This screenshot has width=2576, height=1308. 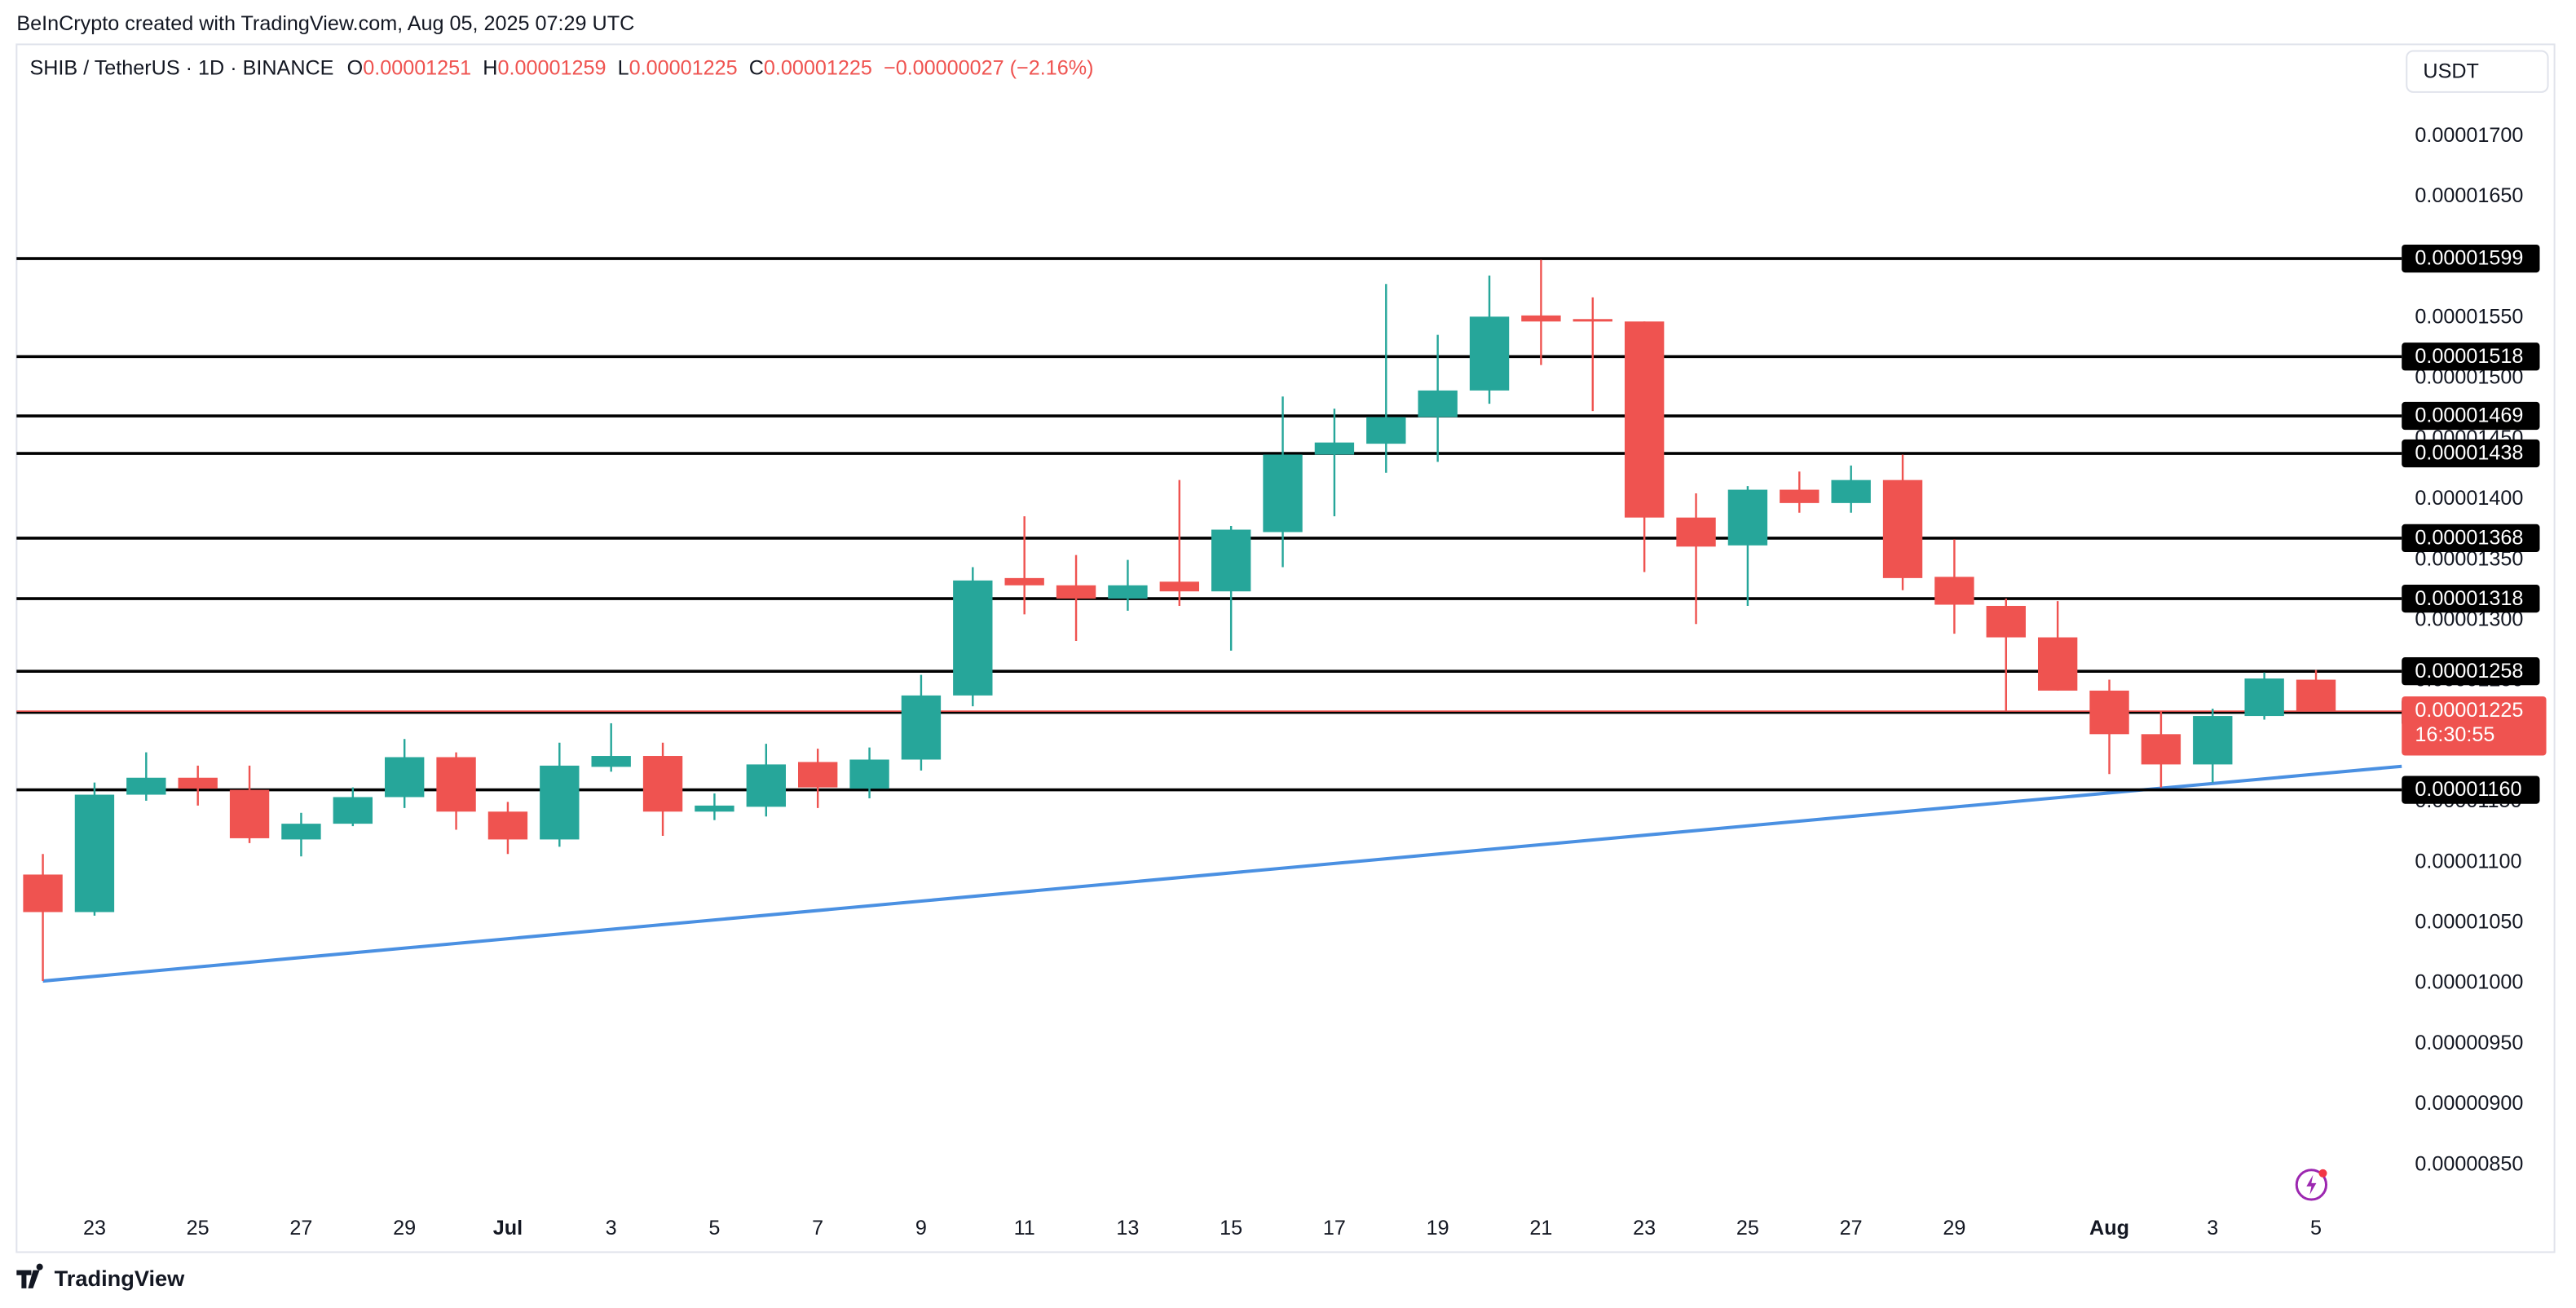 I want to click on symbol: SHIB / TetherUS · 1D · BINANCE, so click(x=181, y=67).